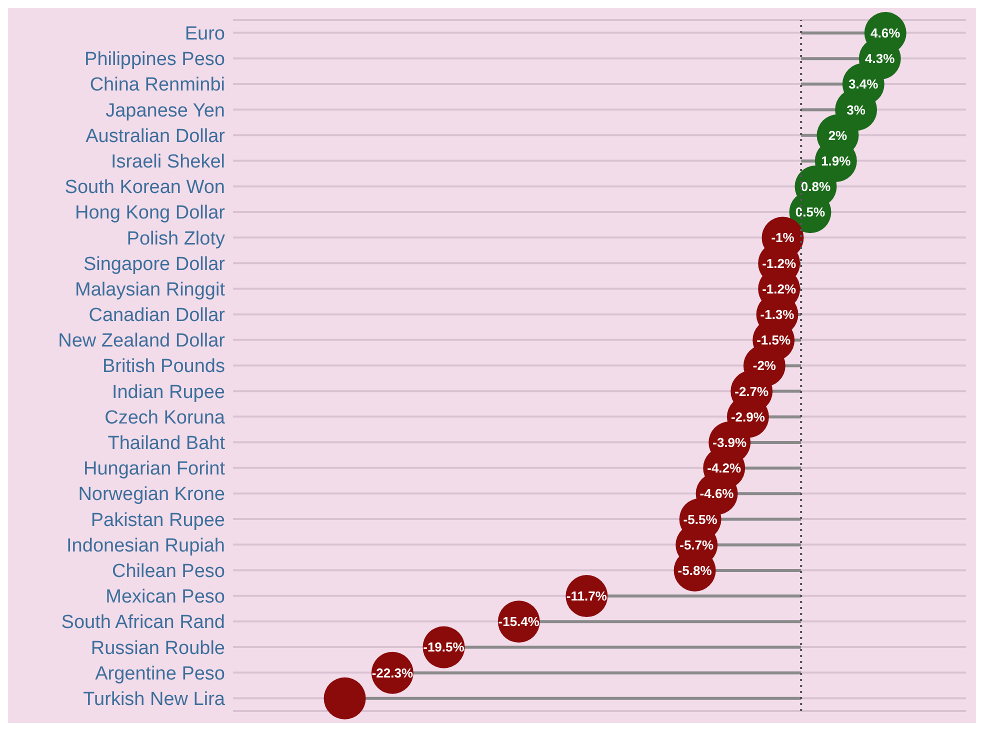 Image resolution: width=984 pixels, height=731 pixels. What do you see at coordinates (157, 648) in the screenshot?
I see `y-tick-label: Russian Rouble` at bounding box center [157, 648].